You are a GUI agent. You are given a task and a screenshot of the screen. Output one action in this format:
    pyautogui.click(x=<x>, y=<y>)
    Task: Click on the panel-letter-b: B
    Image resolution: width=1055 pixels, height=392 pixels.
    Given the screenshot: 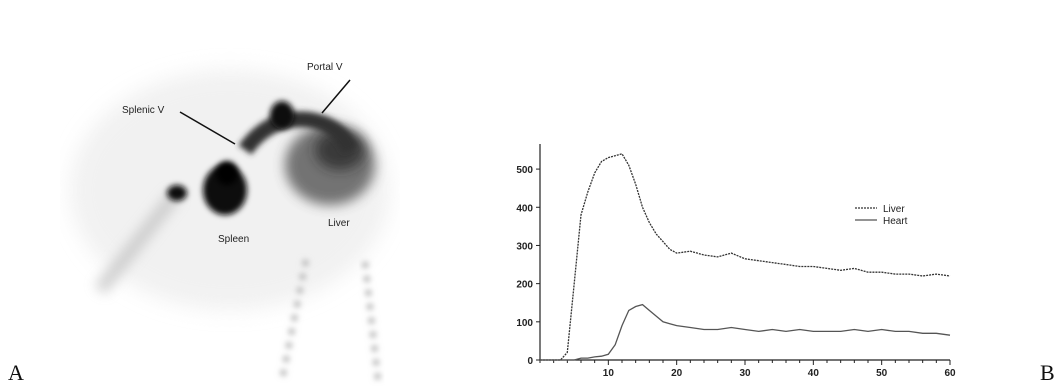 What is the action you would take?
    pyautogui.click(x=1047, y=372)
    